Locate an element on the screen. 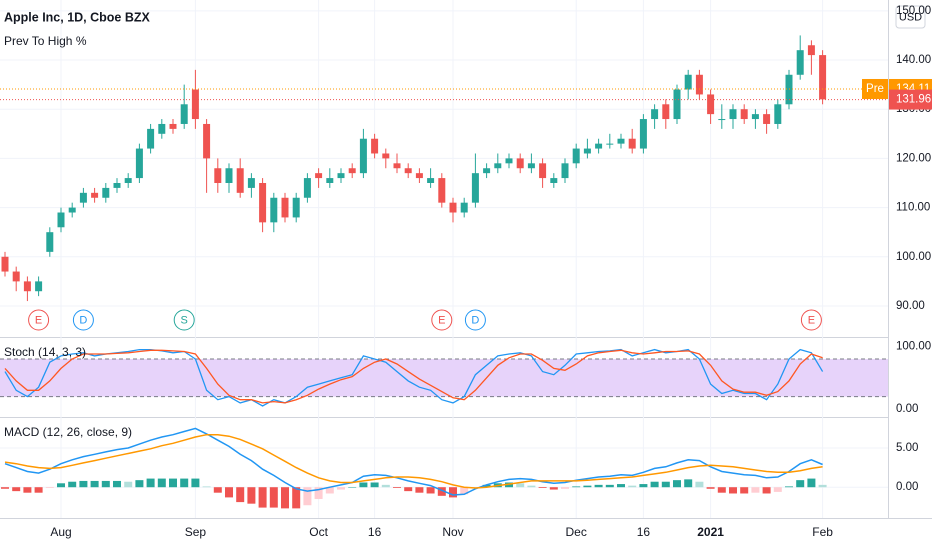  currency-button is located at coordinates (910, 17).